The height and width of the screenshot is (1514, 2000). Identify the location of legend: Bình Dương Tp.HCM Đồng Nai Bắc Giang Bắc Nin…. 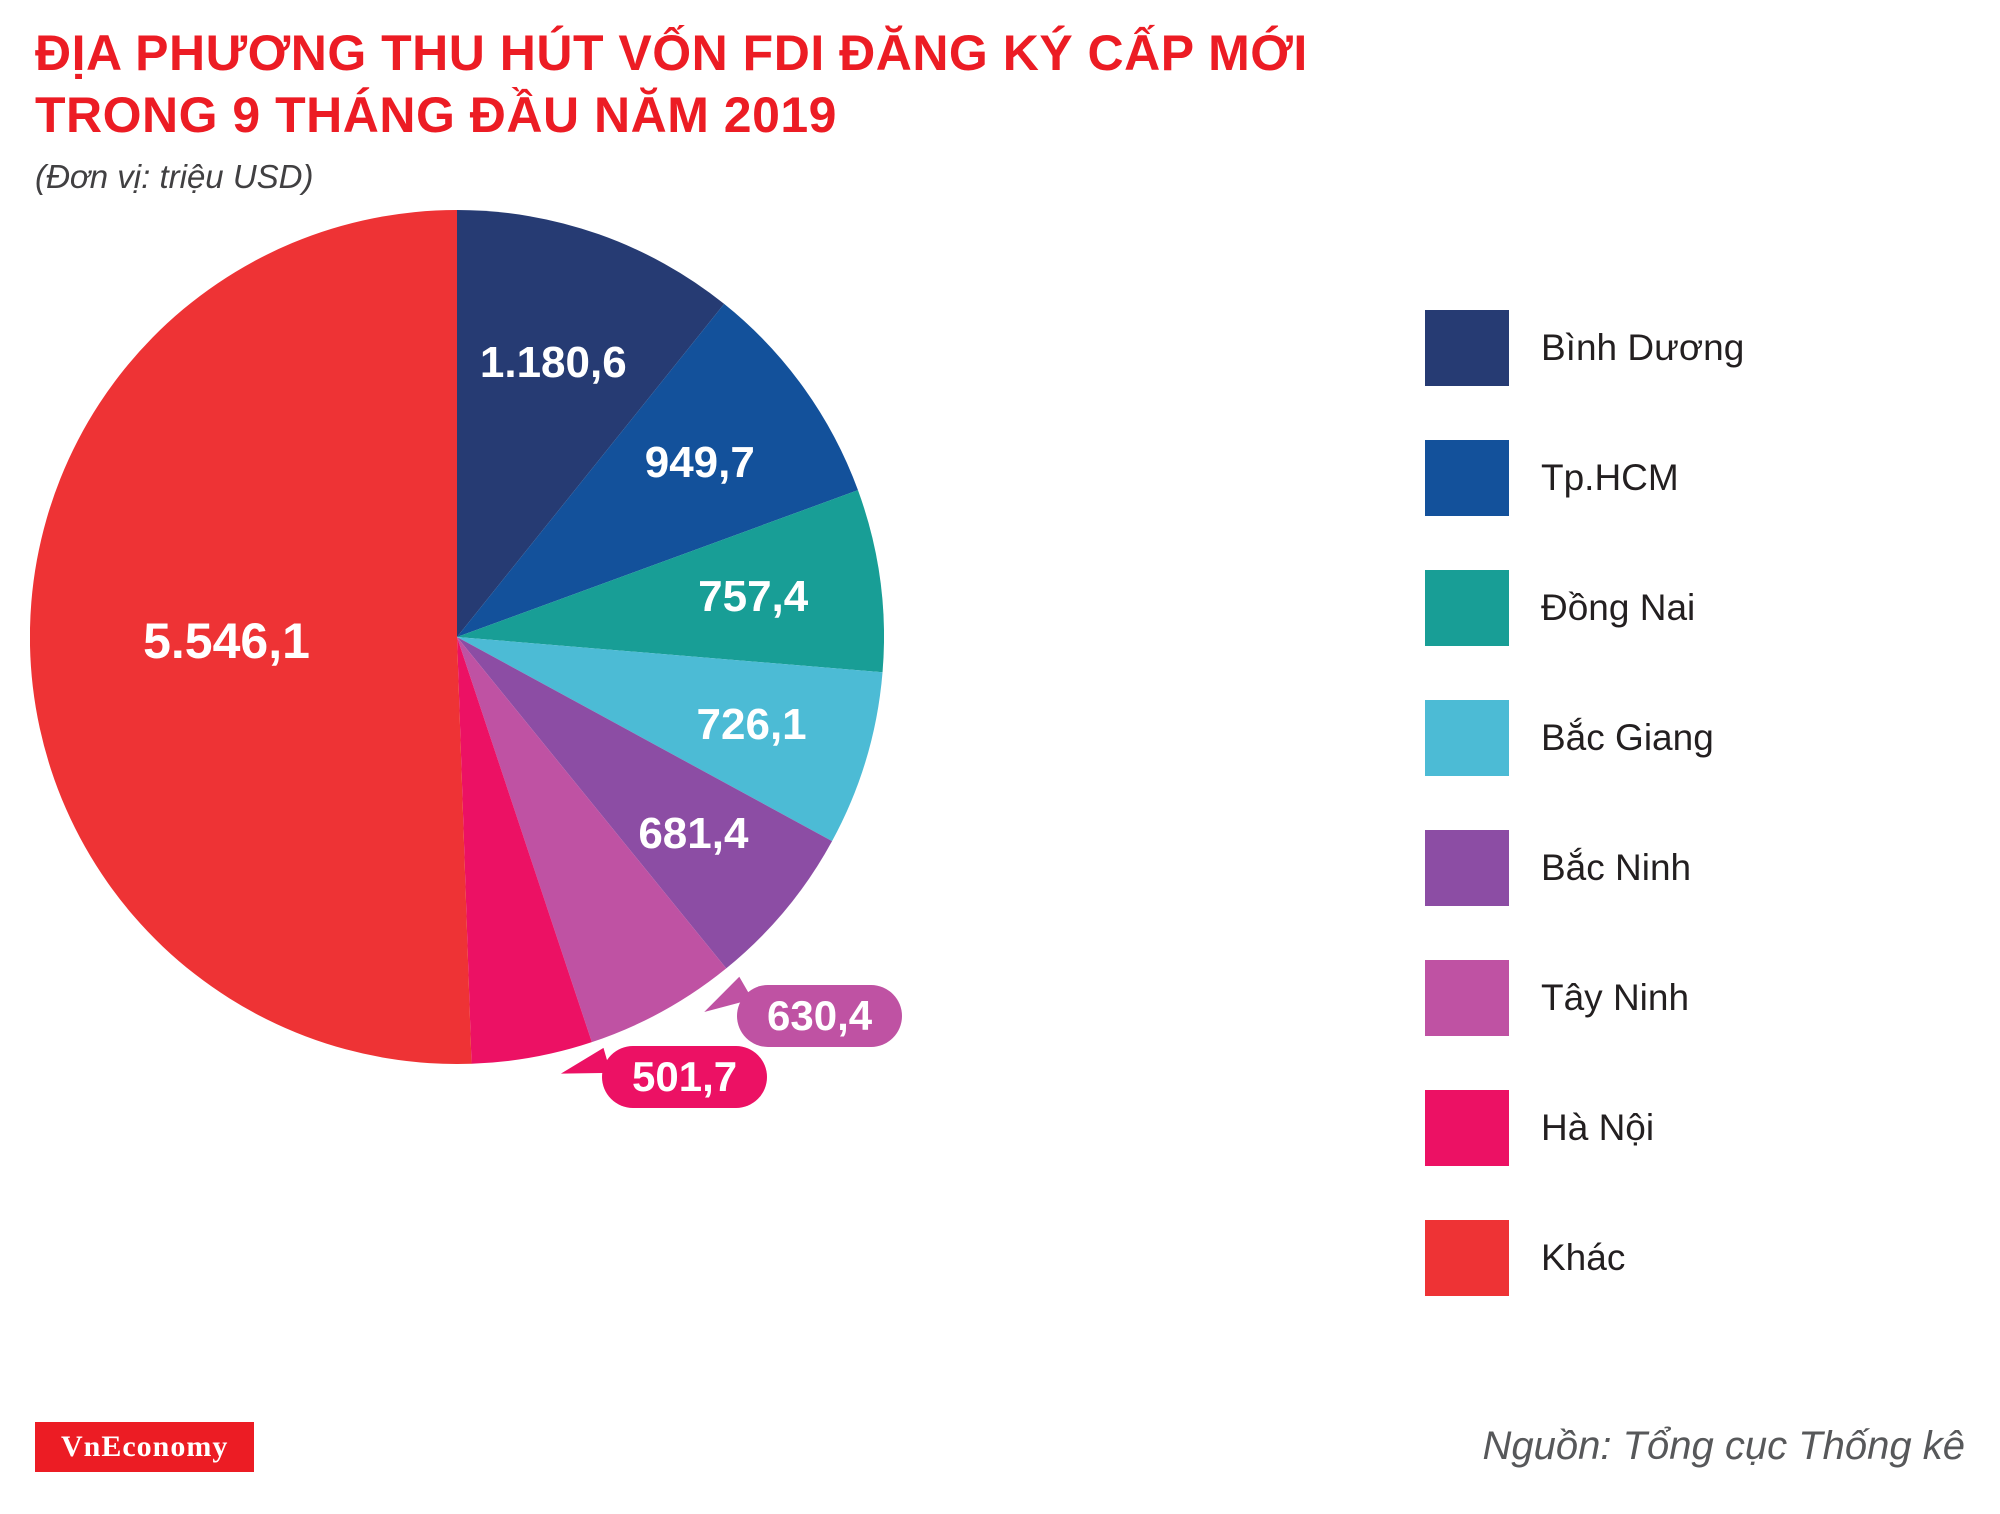
(1584, 830).